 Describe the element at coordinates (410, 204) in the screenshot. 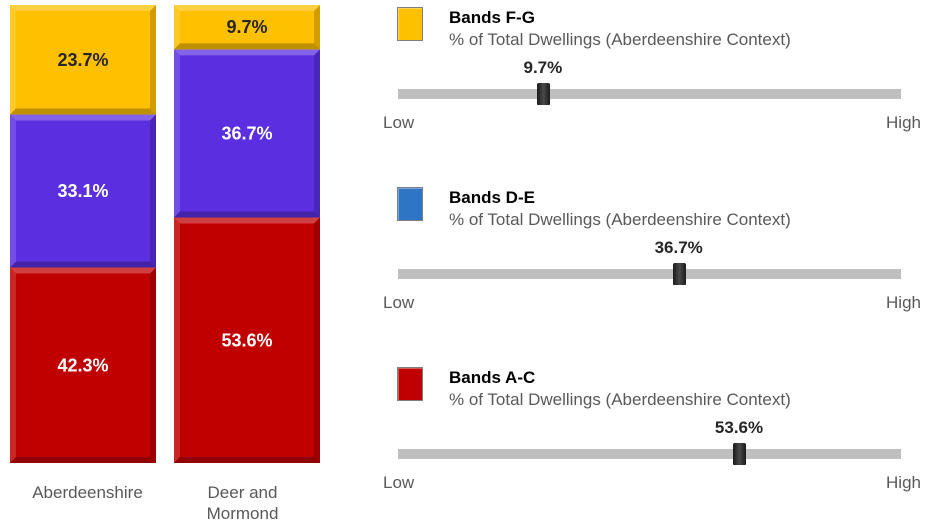

I see `legend-swatch-bands-d-e` at that location.